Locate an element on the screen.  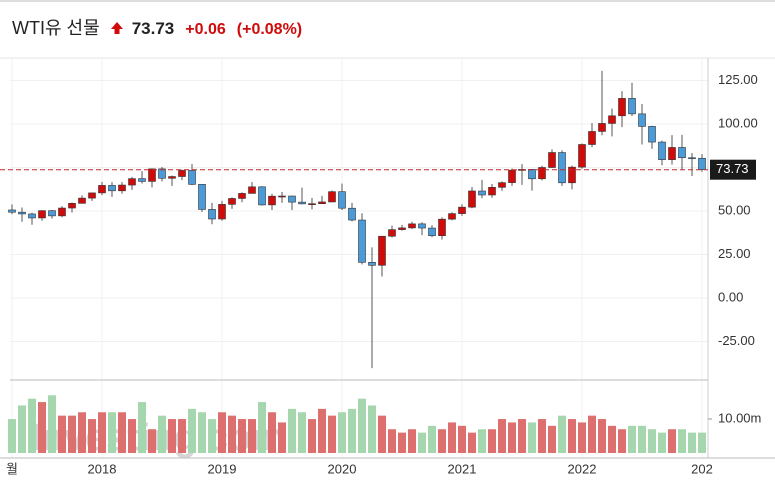
header: WTI유 선물 73.73 +0.06 (+0.08%) is located at coordinates (160, 27).